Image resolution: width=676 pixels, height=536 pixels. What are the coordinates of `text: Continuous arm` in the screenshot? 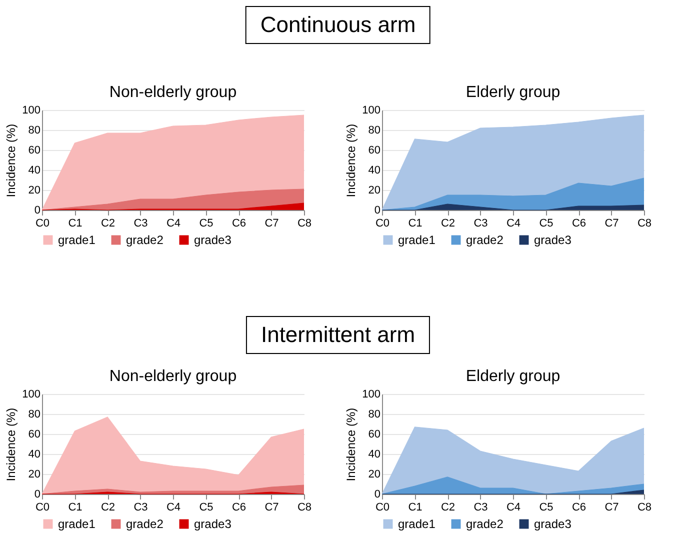 It's located at (338, 25).